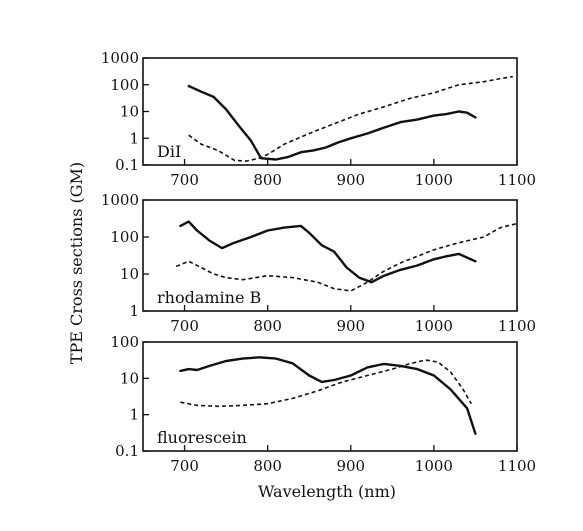 The width and height of the screenshot is (583, 531). Describe the element at coordinates (76, 263) in the screenshot. I see `y-axis-title: TPE Cross sections (GM)` at that location.